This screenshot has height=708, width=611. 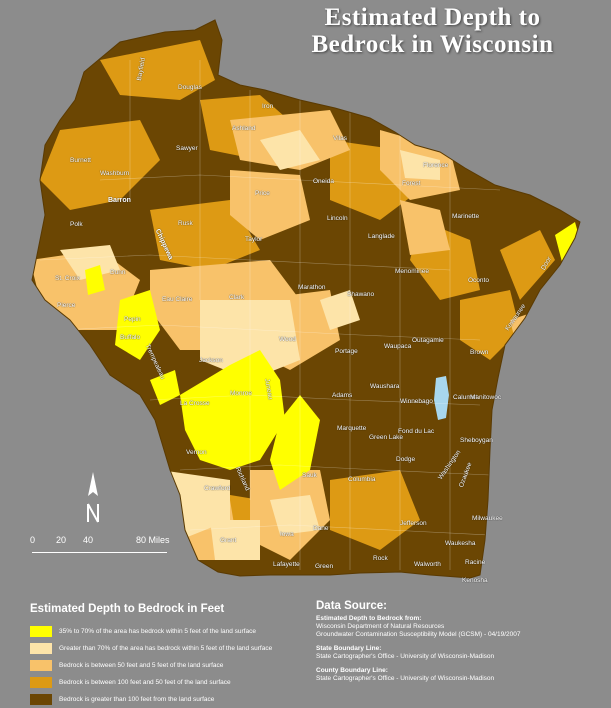 What do you see at coordinates (432, 44) in the screenshot?
I see `map-title-line2: Bedrock in Wisconsin` at bounding box center [432, 44].